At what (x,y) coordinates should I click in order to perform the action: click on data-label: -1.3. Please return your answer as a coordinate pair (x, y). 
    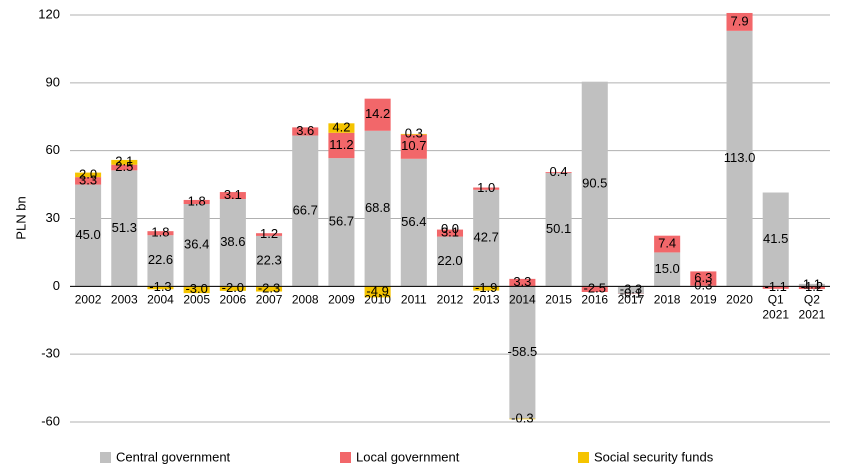
    Looking at the image, I should click on (160, 286).